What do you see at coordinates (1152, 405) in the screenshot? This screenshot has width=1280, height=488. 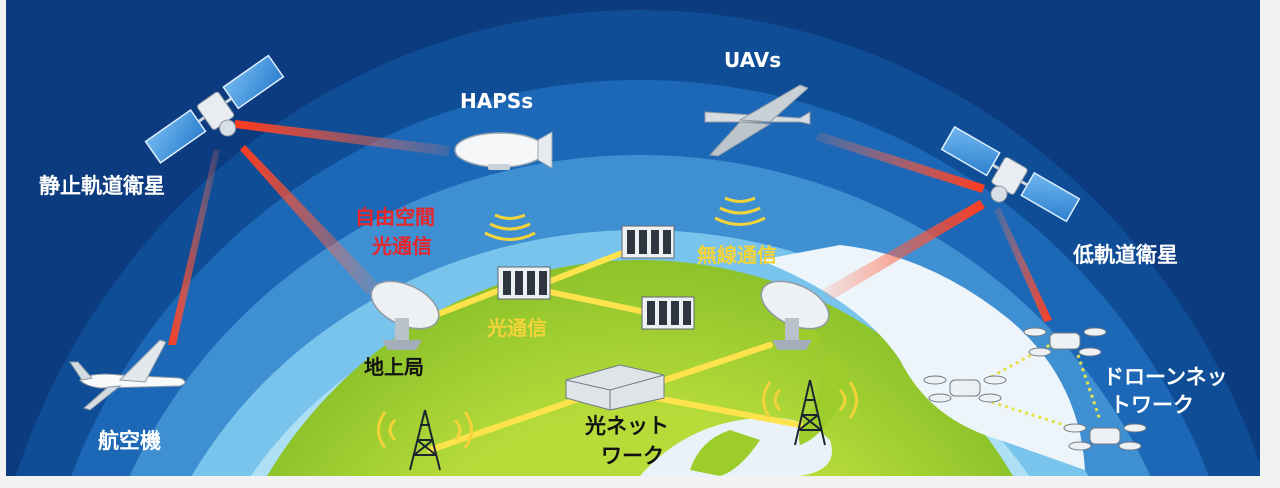 I see `label-drone-network-line2: トワーク` at bounding box center [1152, 405].